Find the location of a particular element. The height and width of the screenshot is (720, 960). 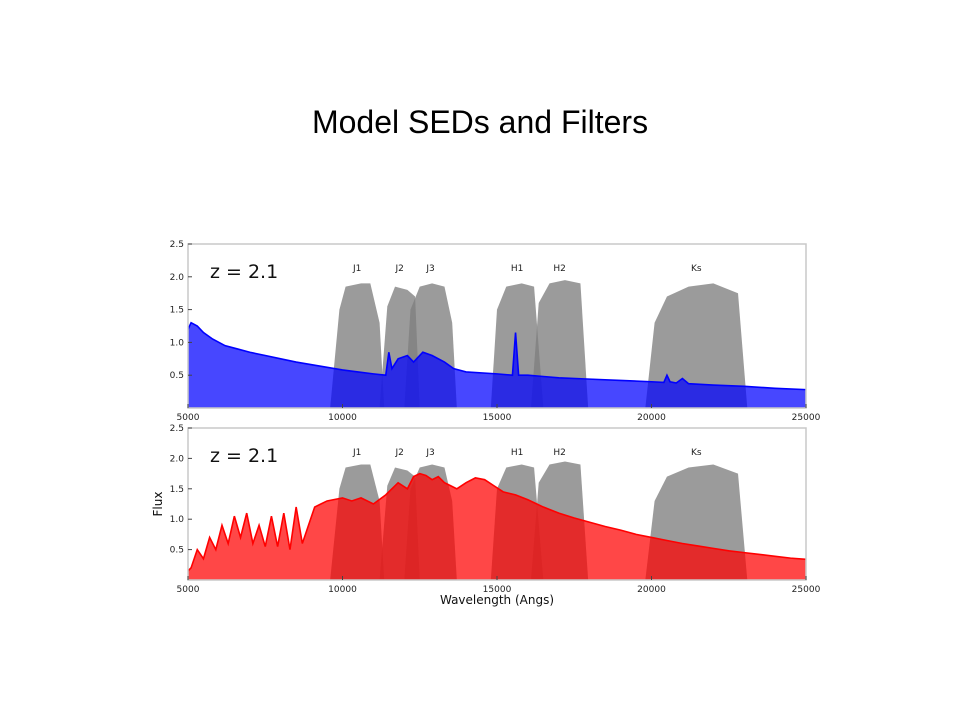

x-axis-label: Wavelength (Angs) is located at coordinates (497, 600).